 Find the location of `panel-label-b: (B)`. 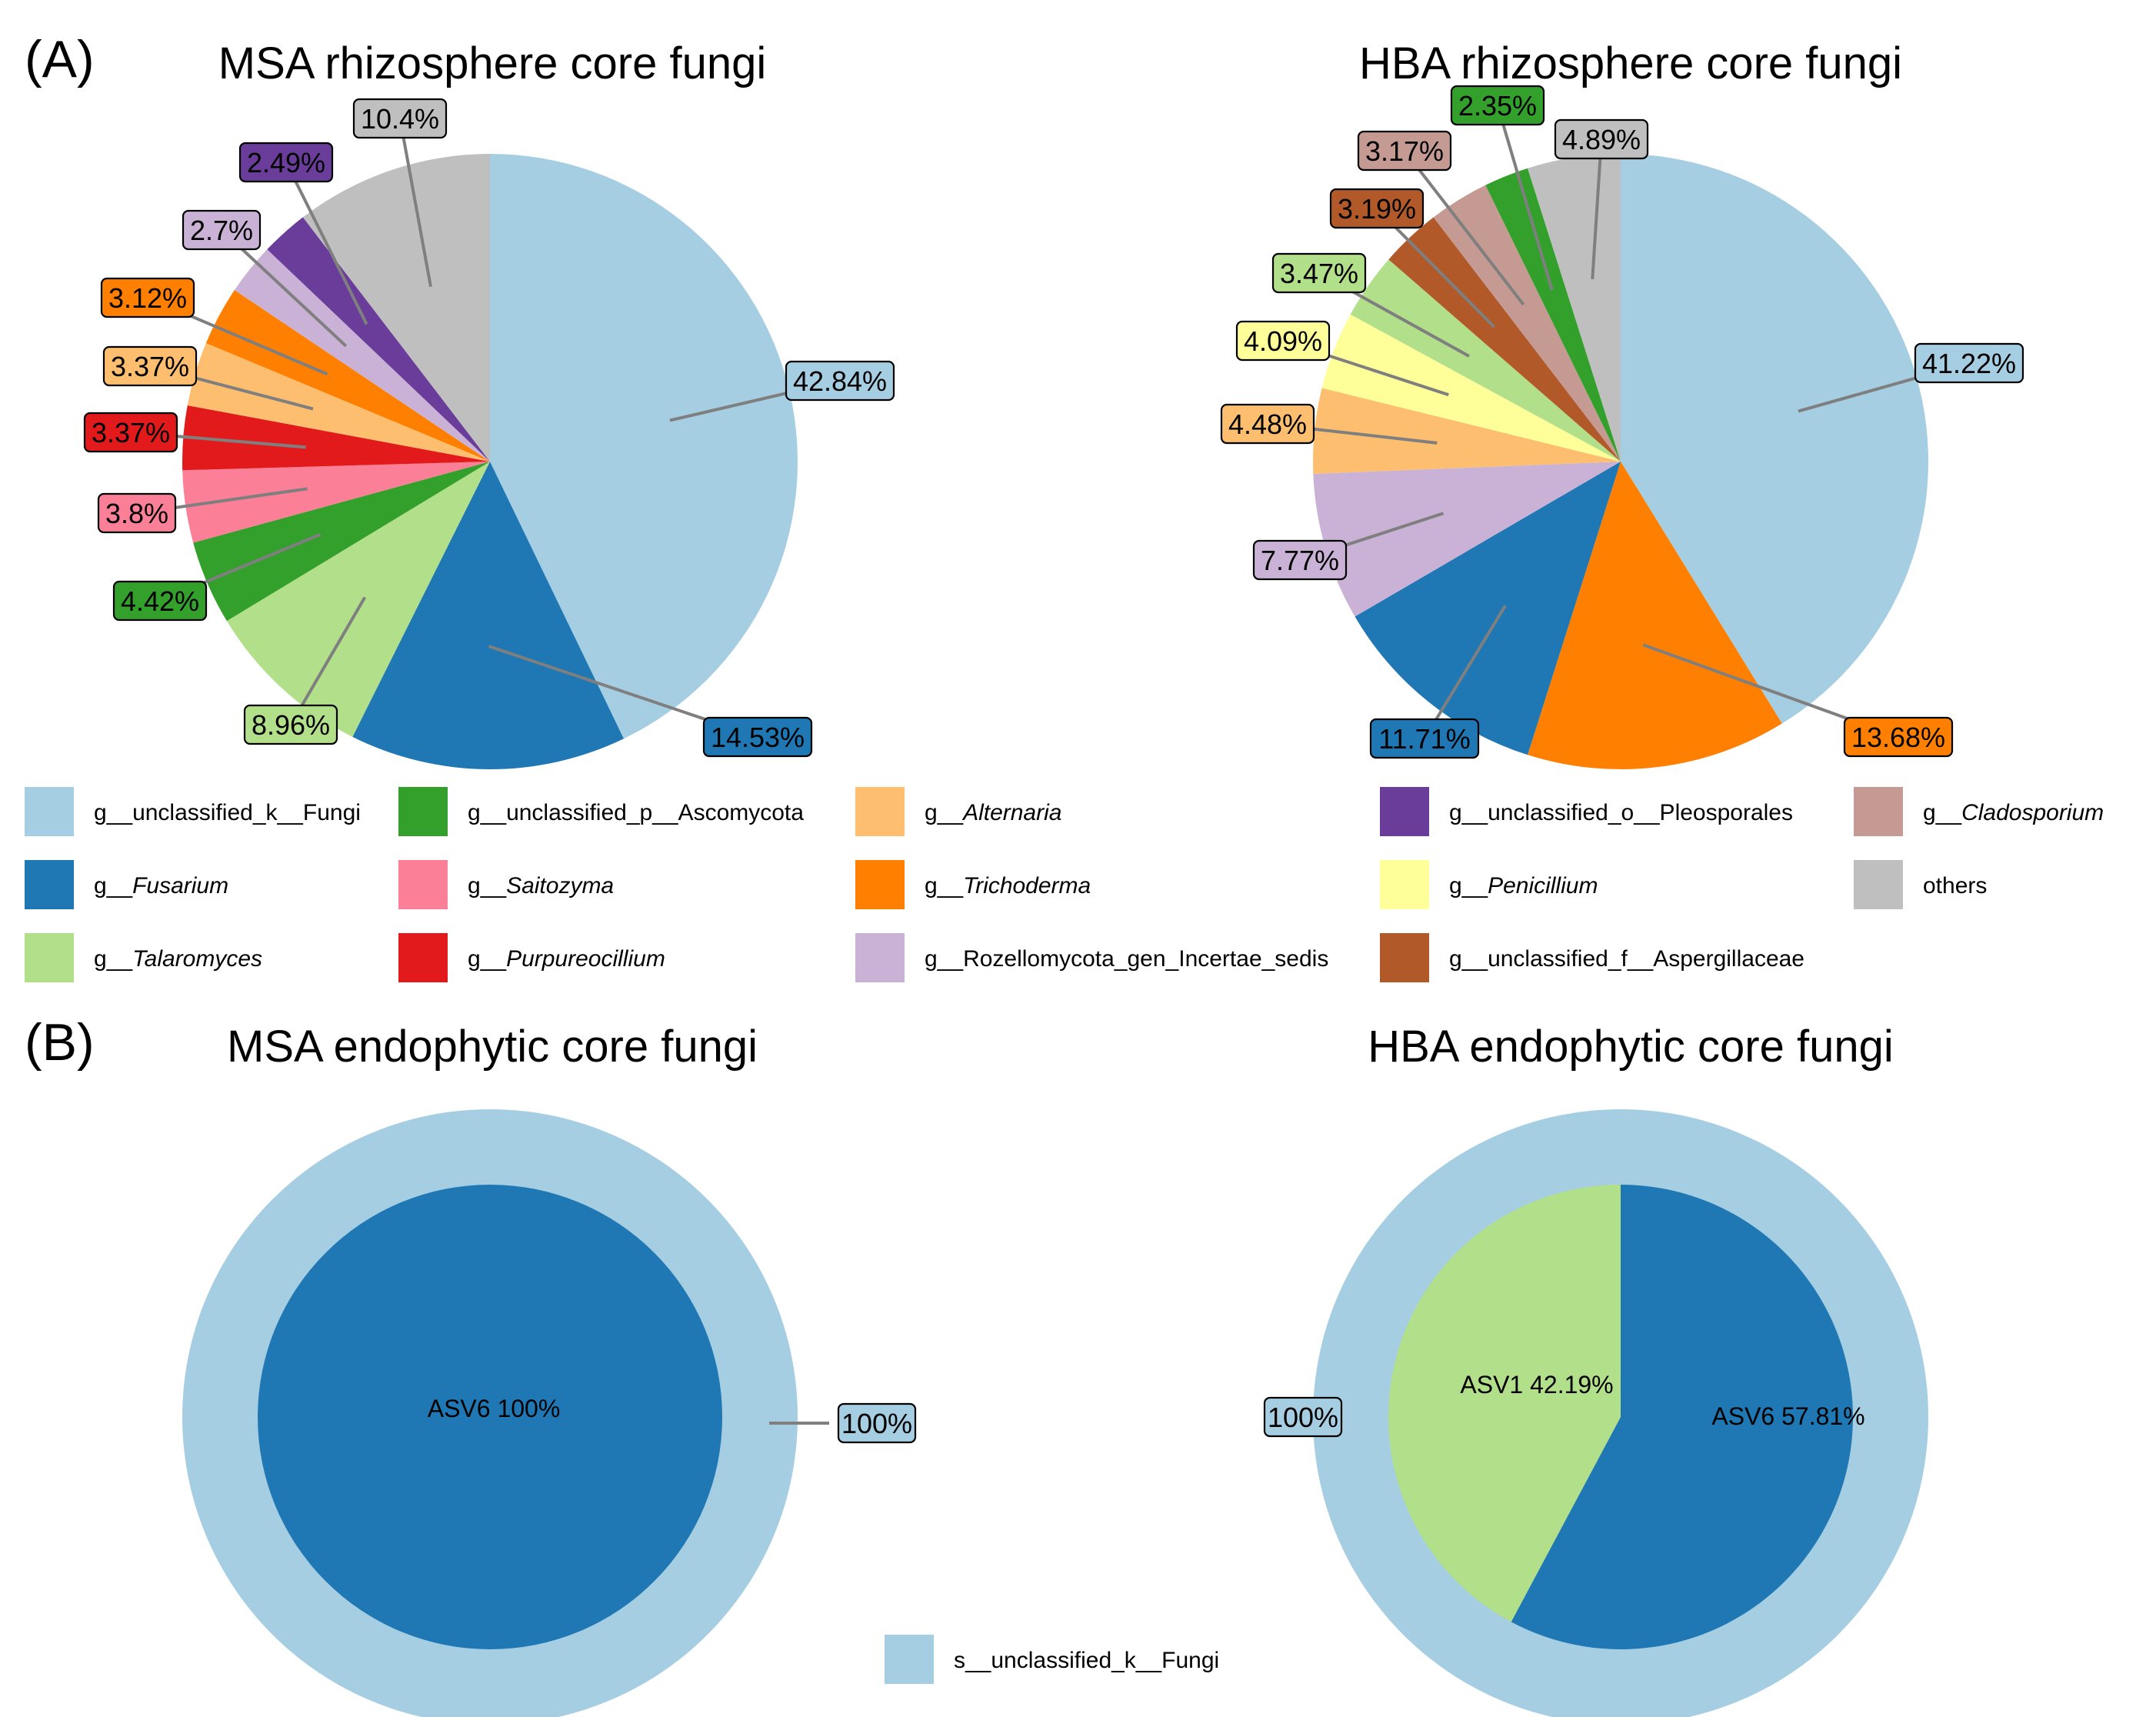

panel-label-b: (B) is located at coordinates (60, 1042).